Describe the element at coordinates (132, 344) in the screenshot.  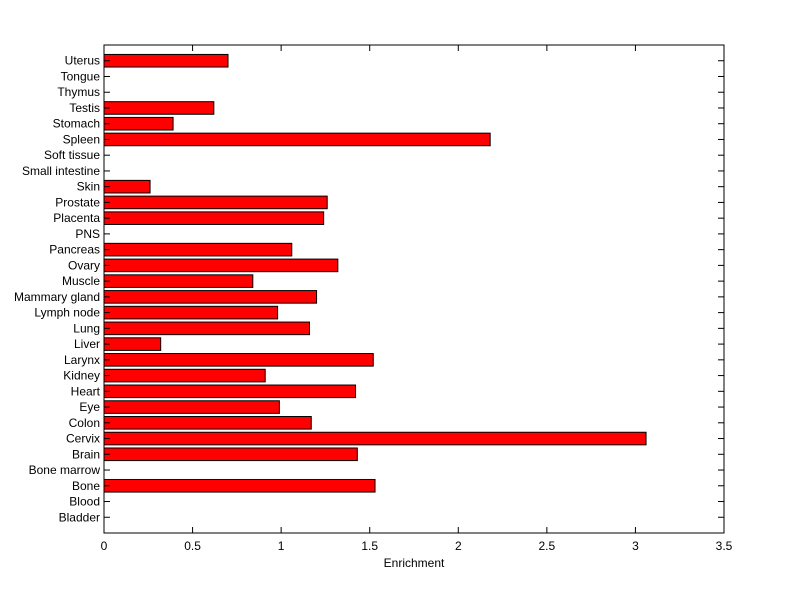
I see `bar-liver` at that location.